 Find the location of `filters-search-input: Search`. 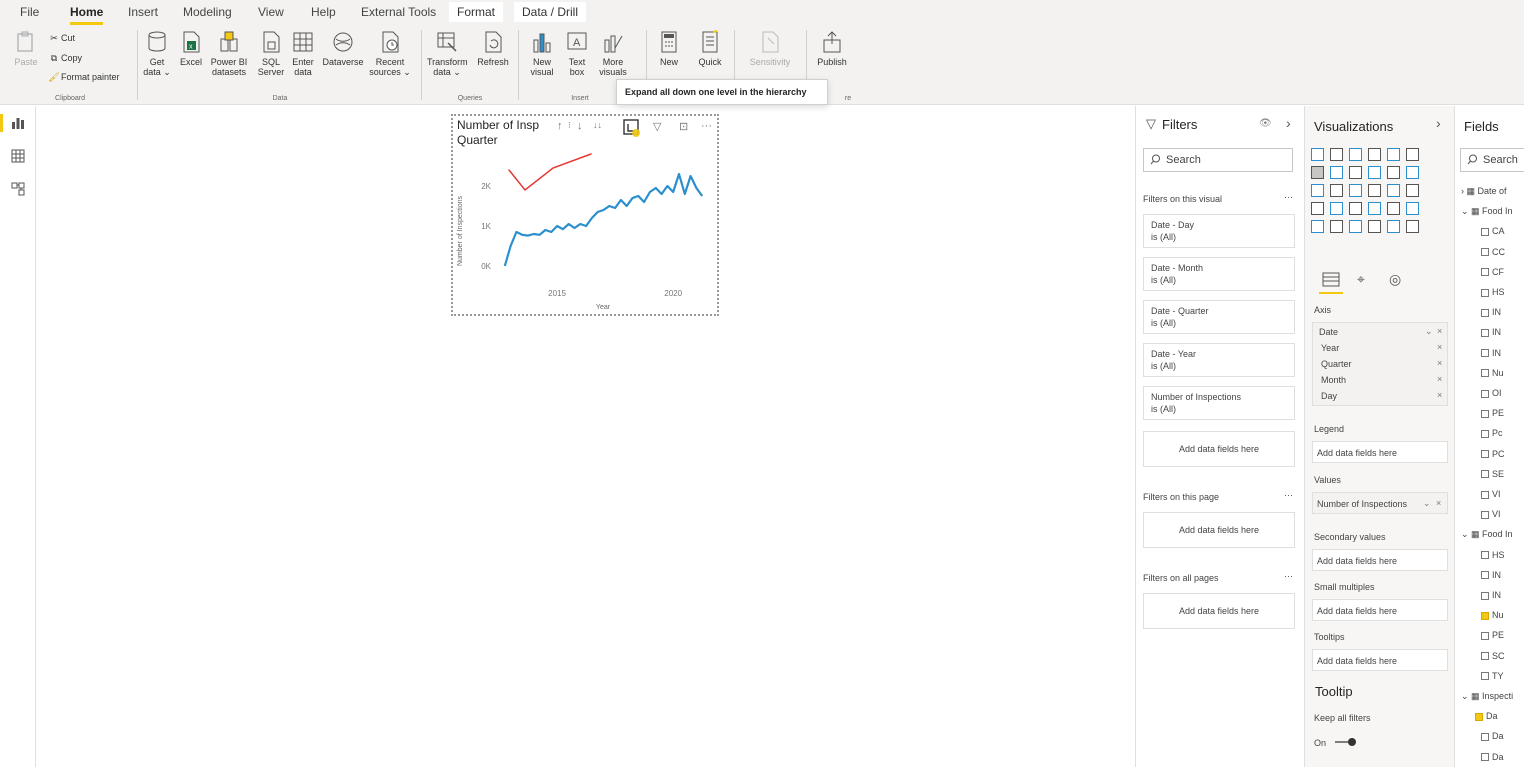

filters-search-input: Search is located at coordinates (1218, 160).